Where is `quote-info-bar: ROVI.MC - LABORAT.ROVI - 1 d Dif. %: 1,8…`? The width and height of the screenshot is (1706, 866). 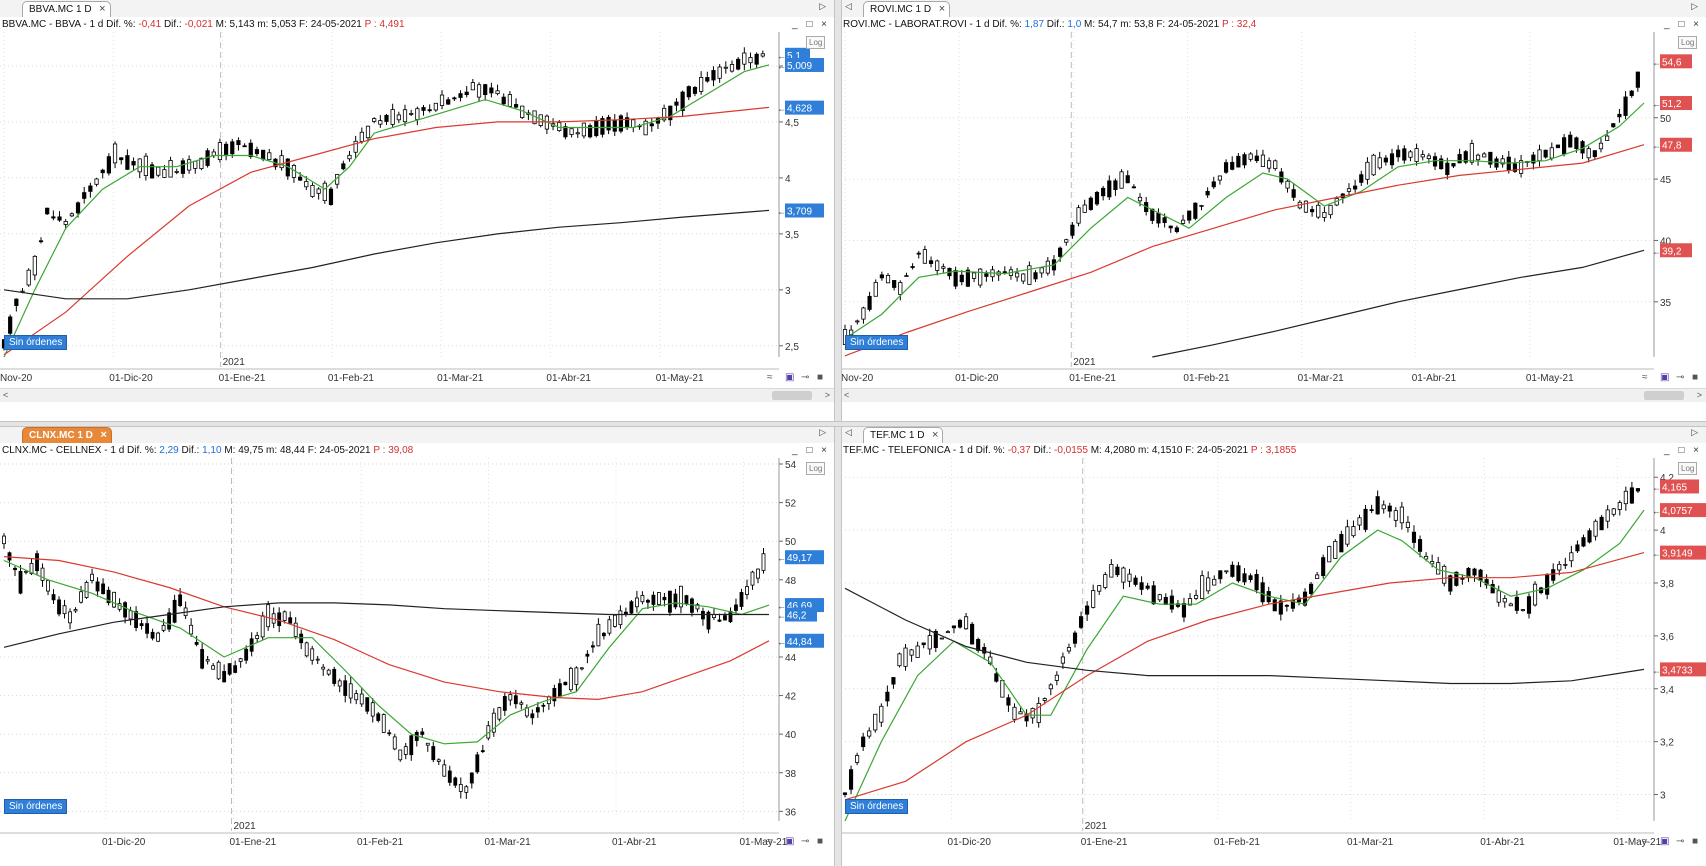 quote-info-bar: ROVI.MC - LABORAT.ROVI - 1 d Dif. %: 1,8… is located at coordinates (1273, 24).